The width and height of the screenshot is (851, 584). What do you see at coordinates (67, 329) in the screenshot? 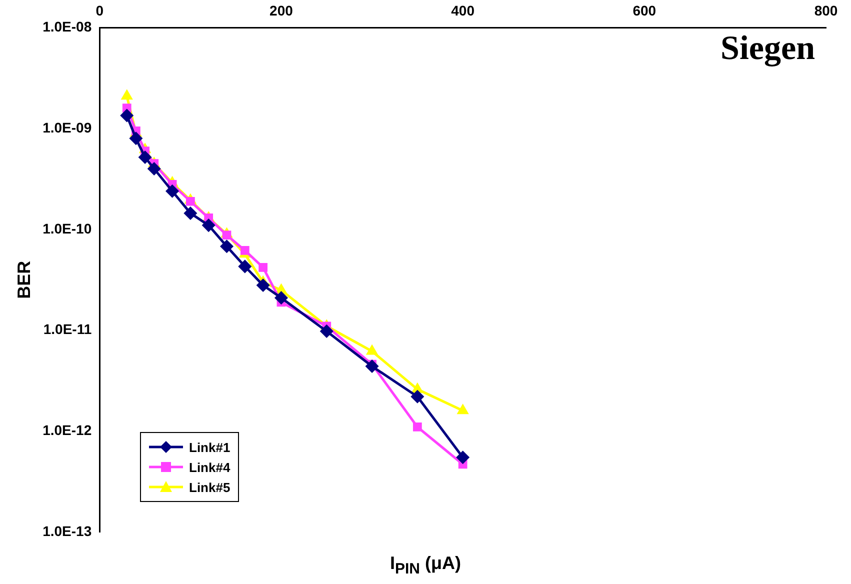
I see `y-tick-label: 1.0E-11` at bounding box center [67, 329].